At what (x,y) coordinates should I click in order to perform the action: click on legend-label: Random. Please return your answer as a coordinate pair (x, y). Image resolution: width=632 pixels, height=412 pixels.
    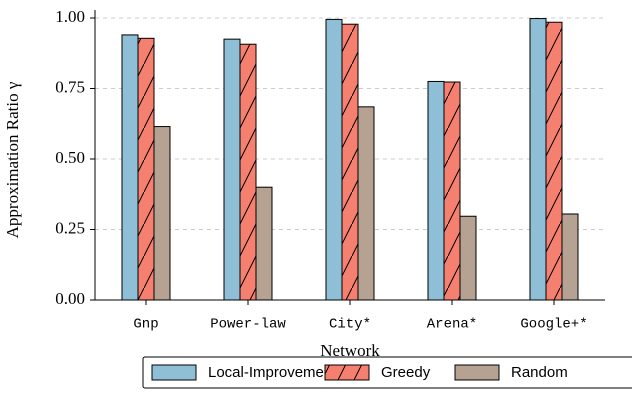
    Looking at the image, I should click on (539, 372).